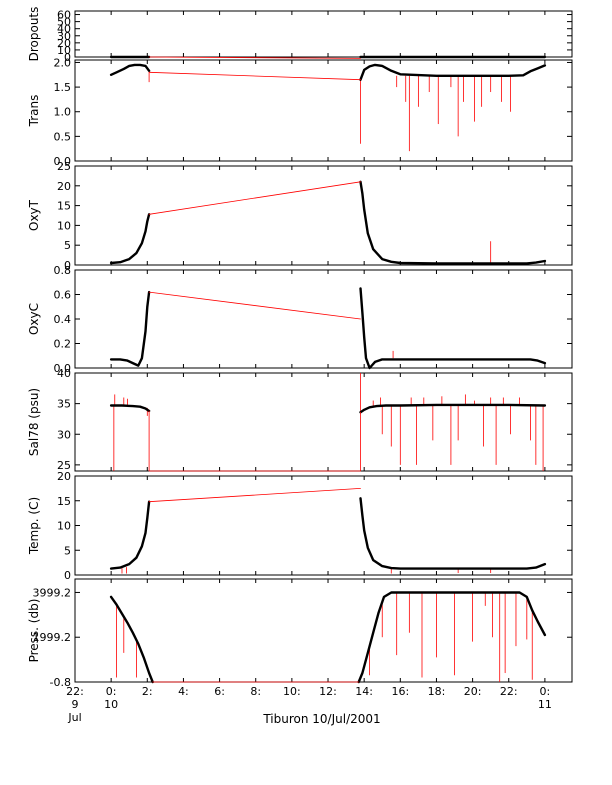 This screenshot has height=785, width=612. I want to click on y-axis-label: Press. (db), so click(34, 631).